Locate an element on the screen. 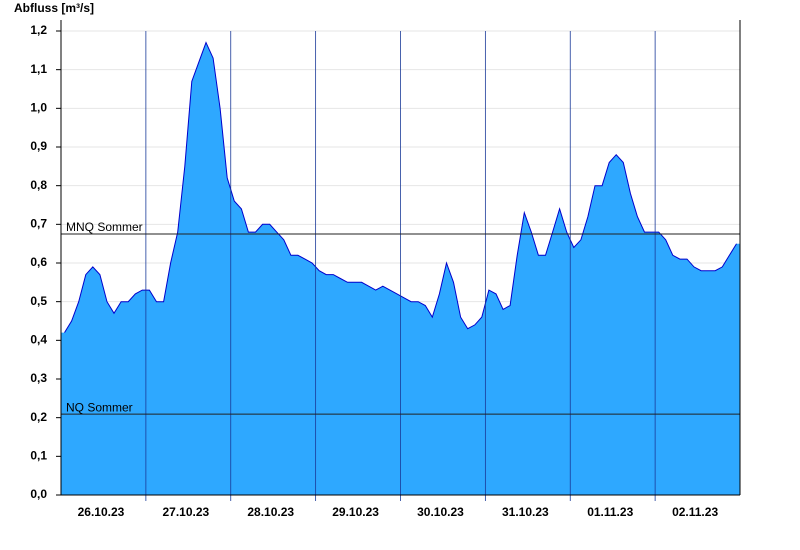 The image size is (800, 550). x-tick-label: 29.10.23 is located at coordinates (355, 512).